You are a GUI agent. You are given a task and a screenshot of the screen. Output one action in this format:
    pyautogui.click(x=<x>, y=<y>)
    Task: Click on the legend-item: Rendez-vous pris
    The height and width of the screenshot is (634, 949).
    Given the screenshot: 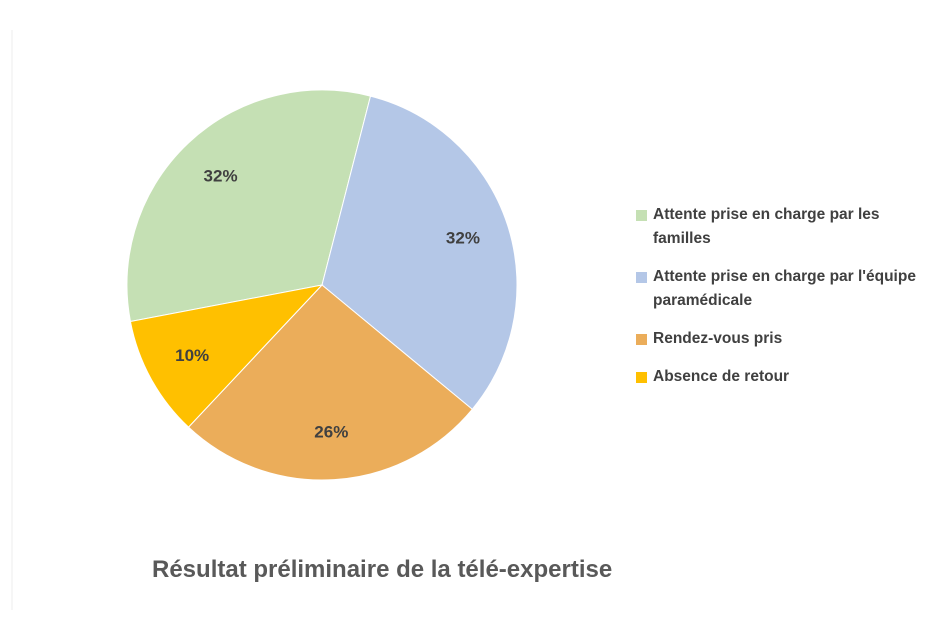 What is the action you would take?
    pyautogui.click(x=786, y=339)
    